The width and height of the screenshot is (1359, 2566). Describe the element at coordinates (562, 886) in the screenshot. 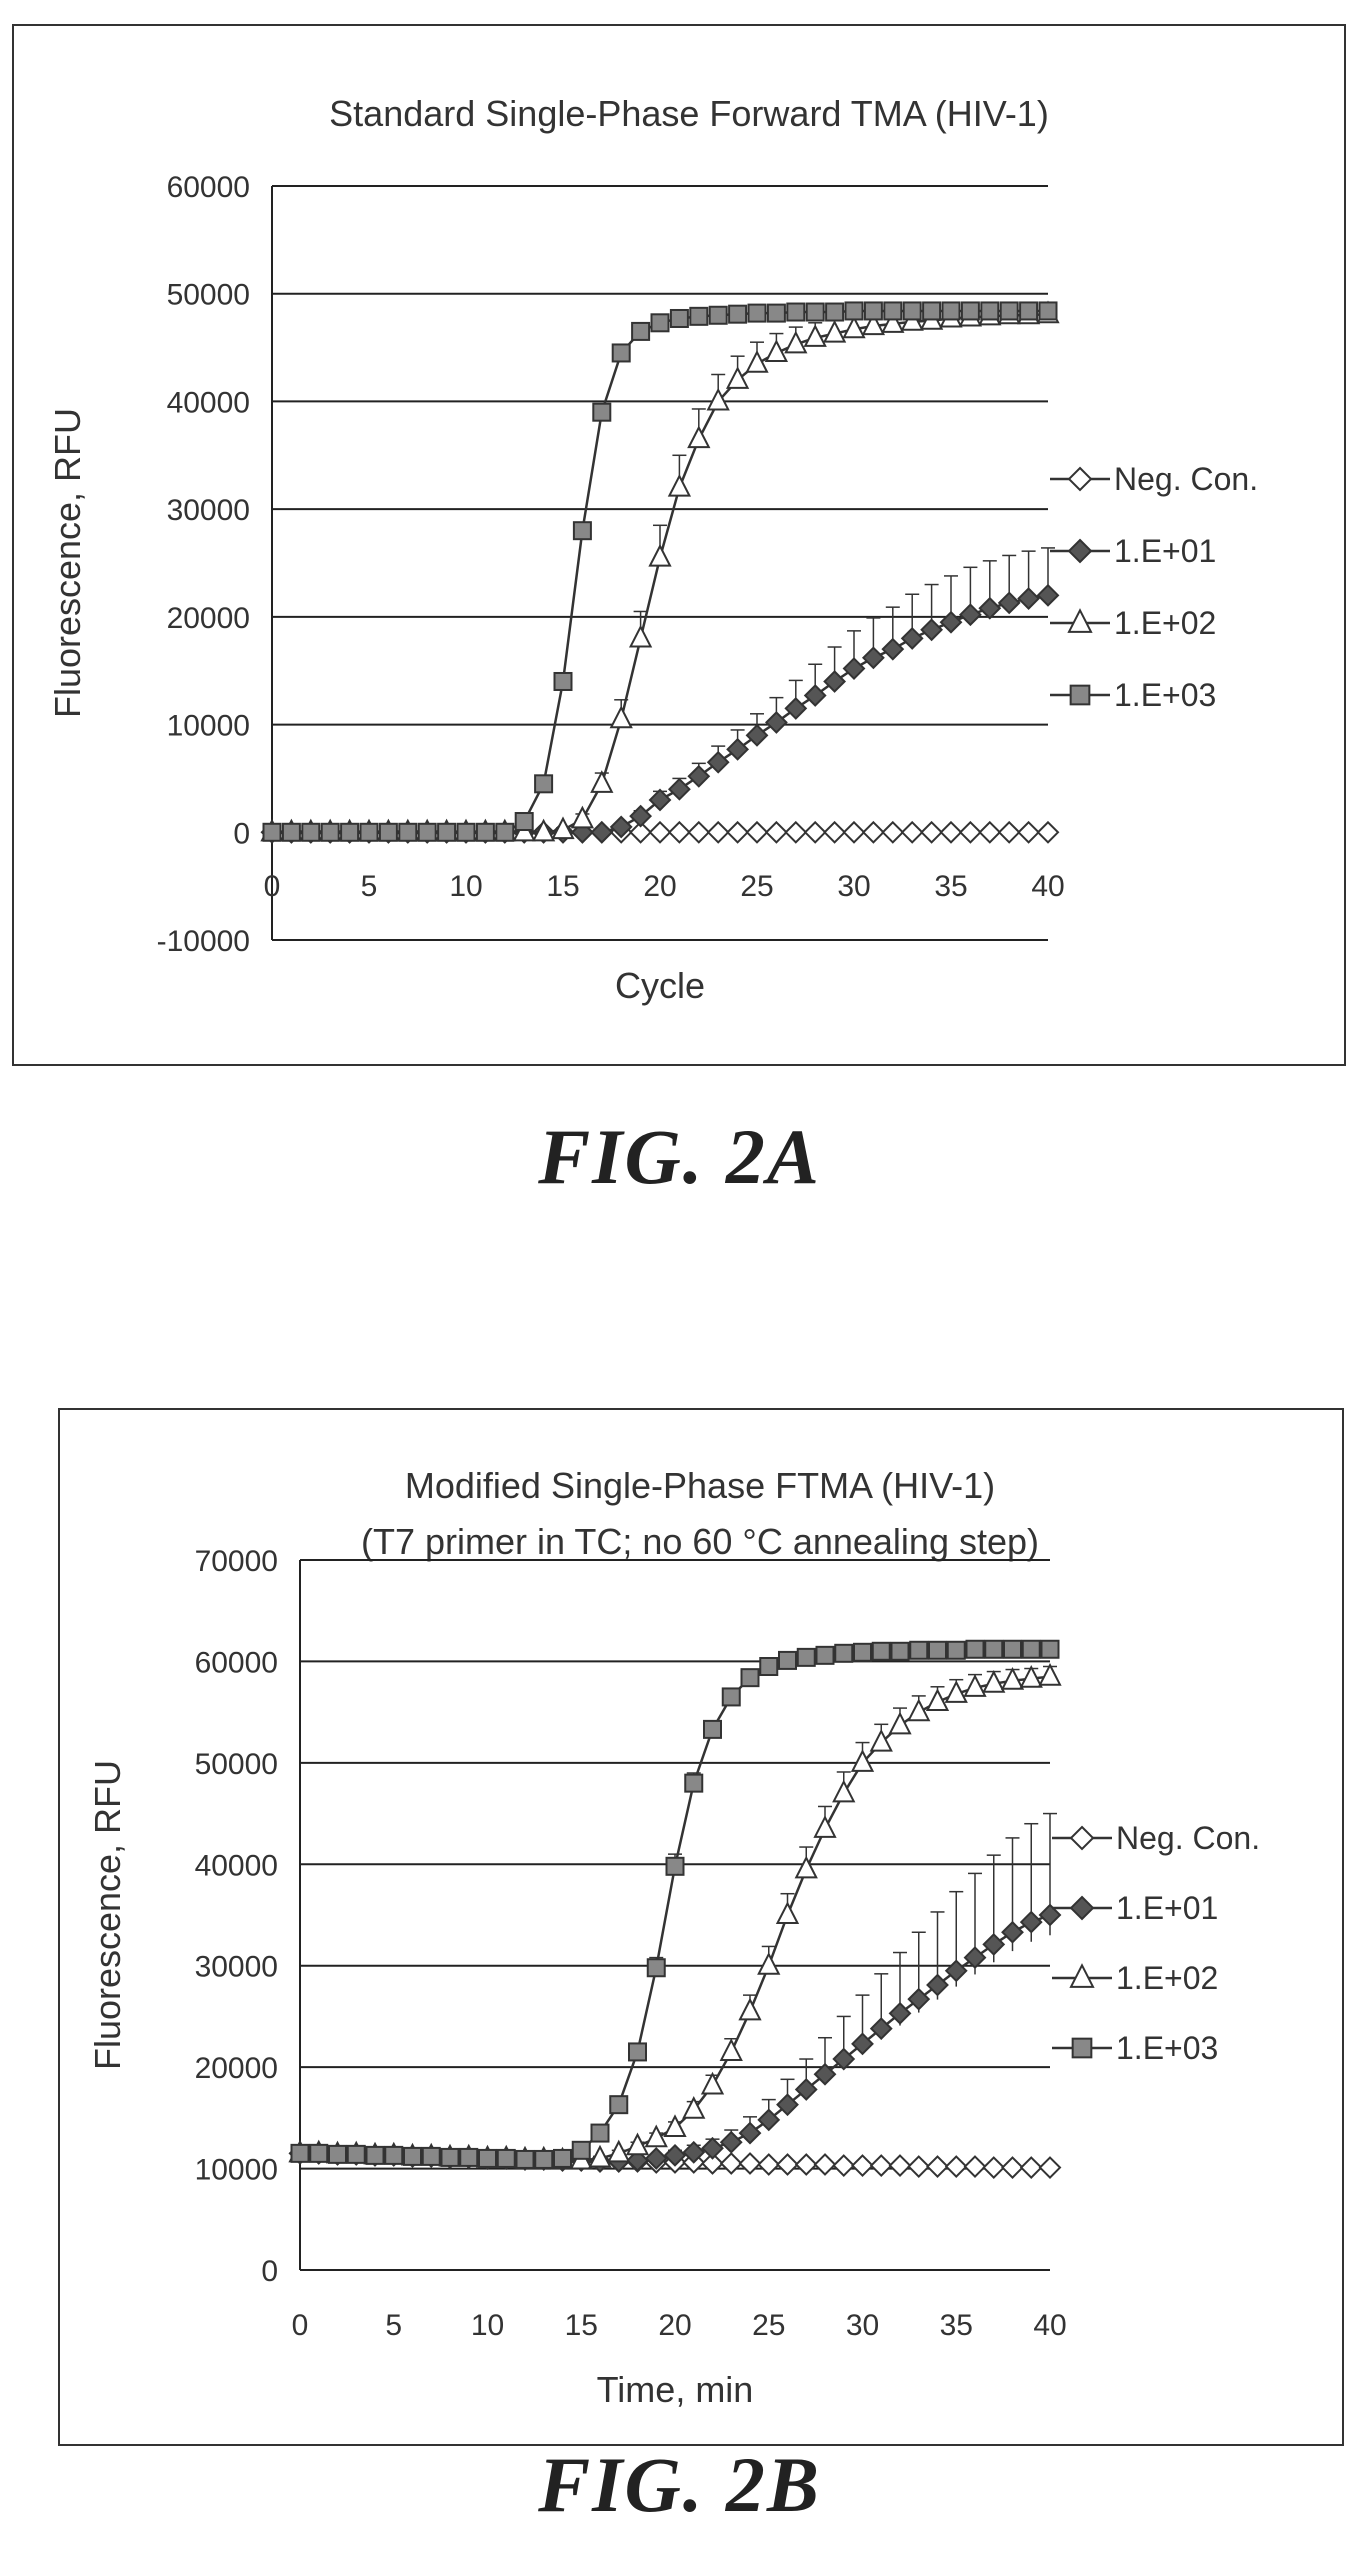

I see `x-tick-label: 15` at that location.